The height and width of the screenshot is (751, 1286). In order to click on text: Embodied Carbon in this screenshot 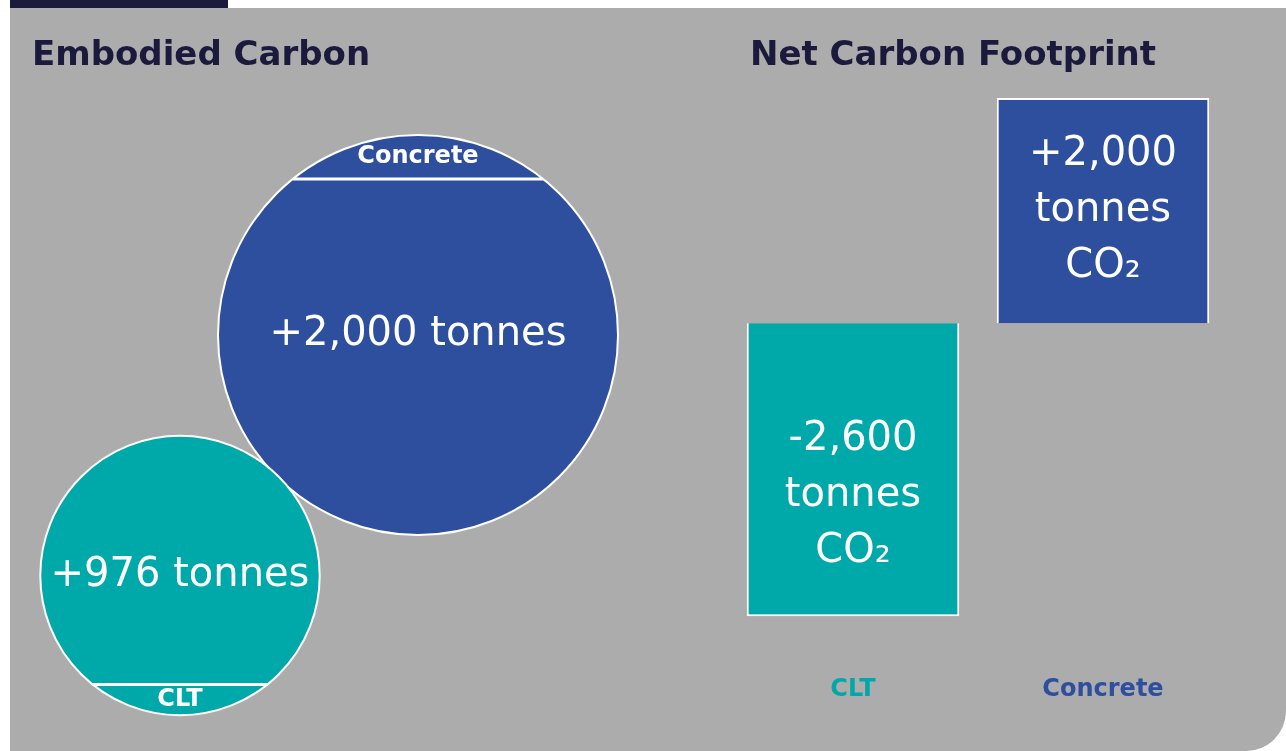, I will do `click(202, 53)`.